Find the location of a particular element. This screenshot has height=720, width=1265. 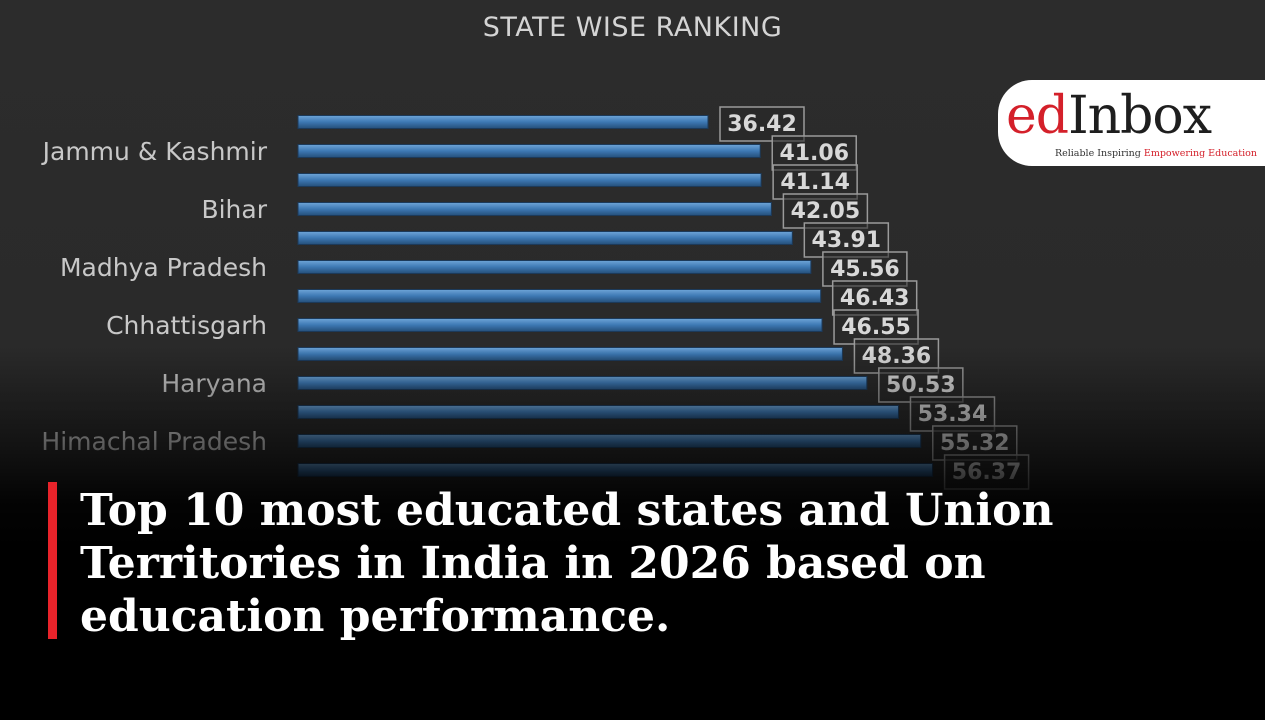

logo-tagline-accent: Empowering Education is located at coordinates (1200, 153).